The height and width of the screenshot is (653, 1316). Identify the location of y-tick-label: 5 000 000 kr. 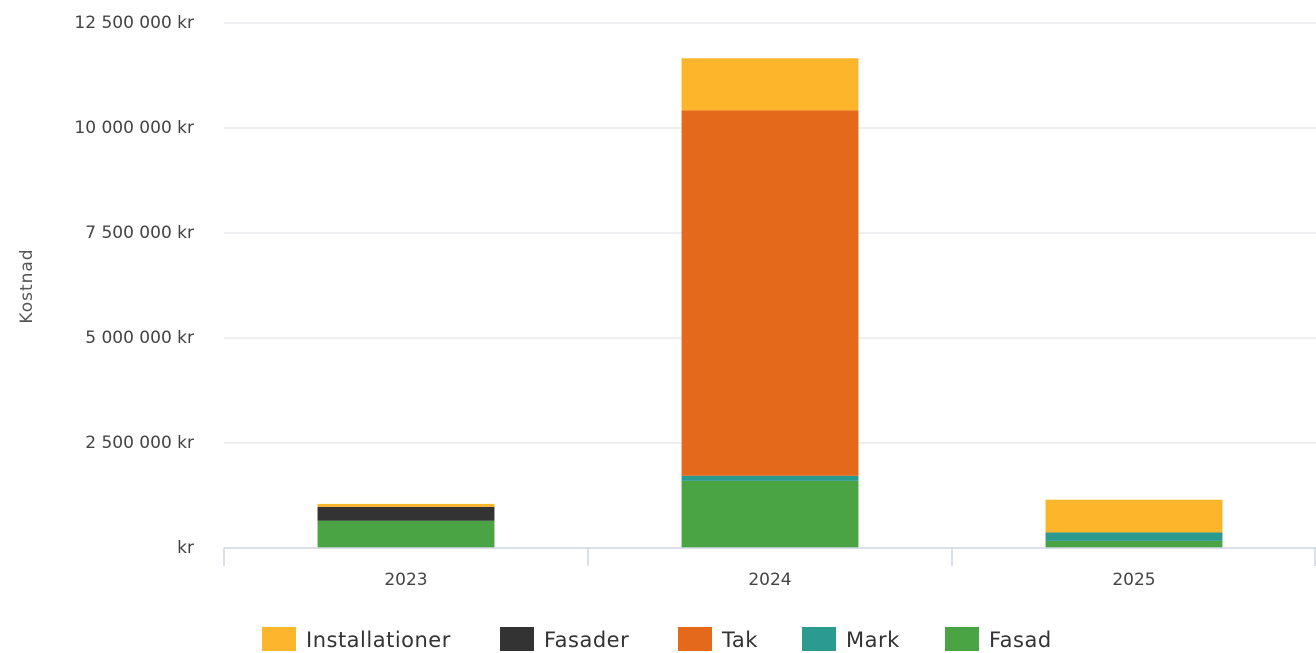
(139, 338).